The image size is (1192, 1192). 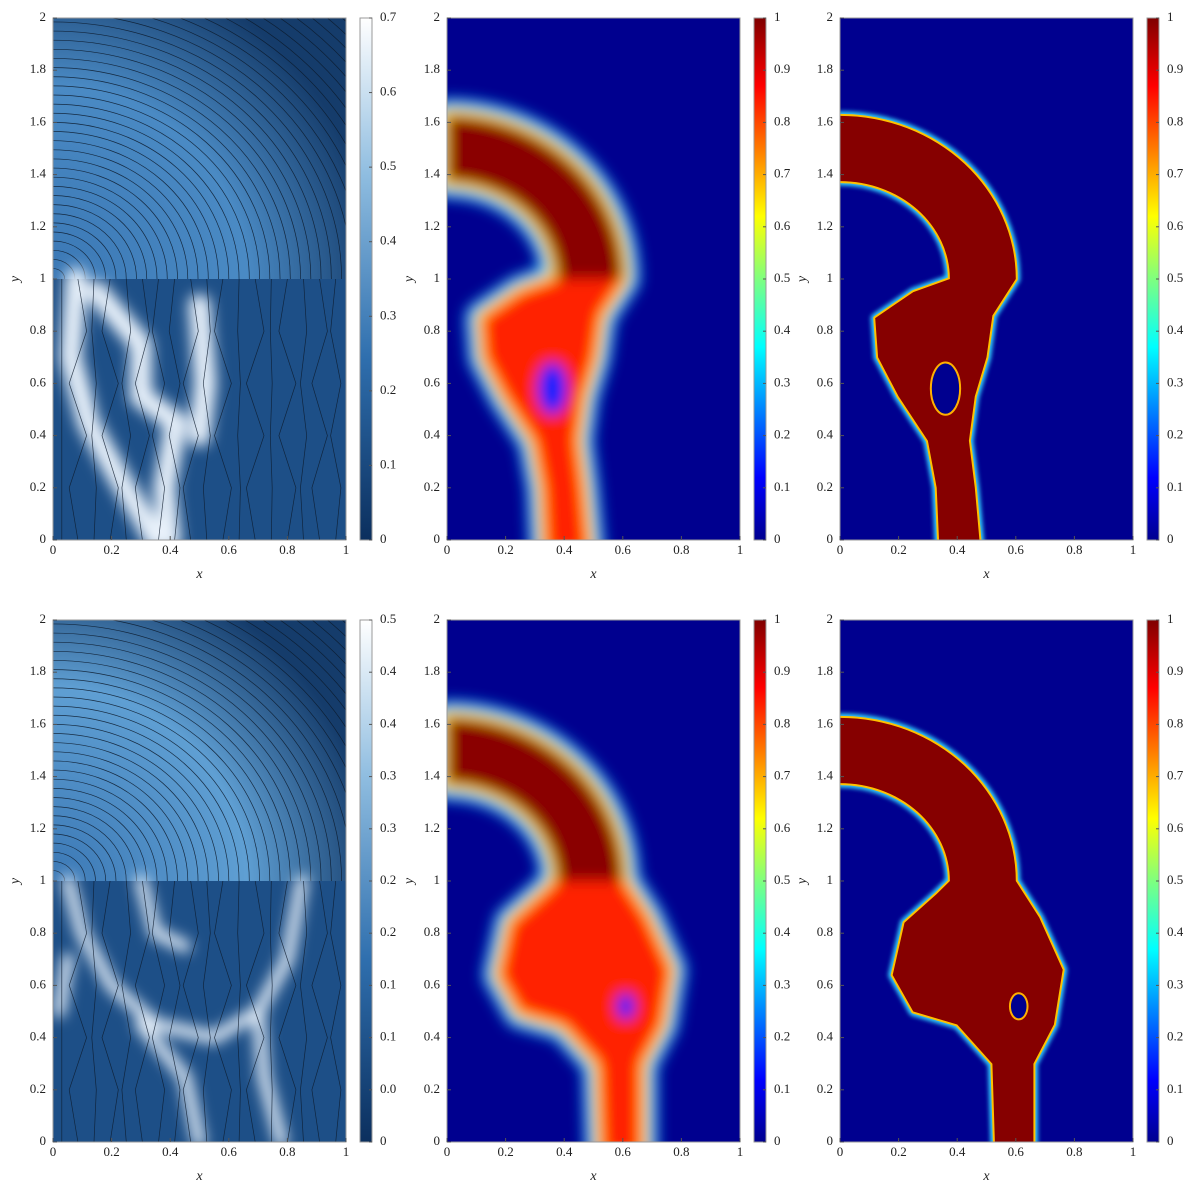 I want to click on colorbar-tick-label: 0.8, so click(x=782, y=120).